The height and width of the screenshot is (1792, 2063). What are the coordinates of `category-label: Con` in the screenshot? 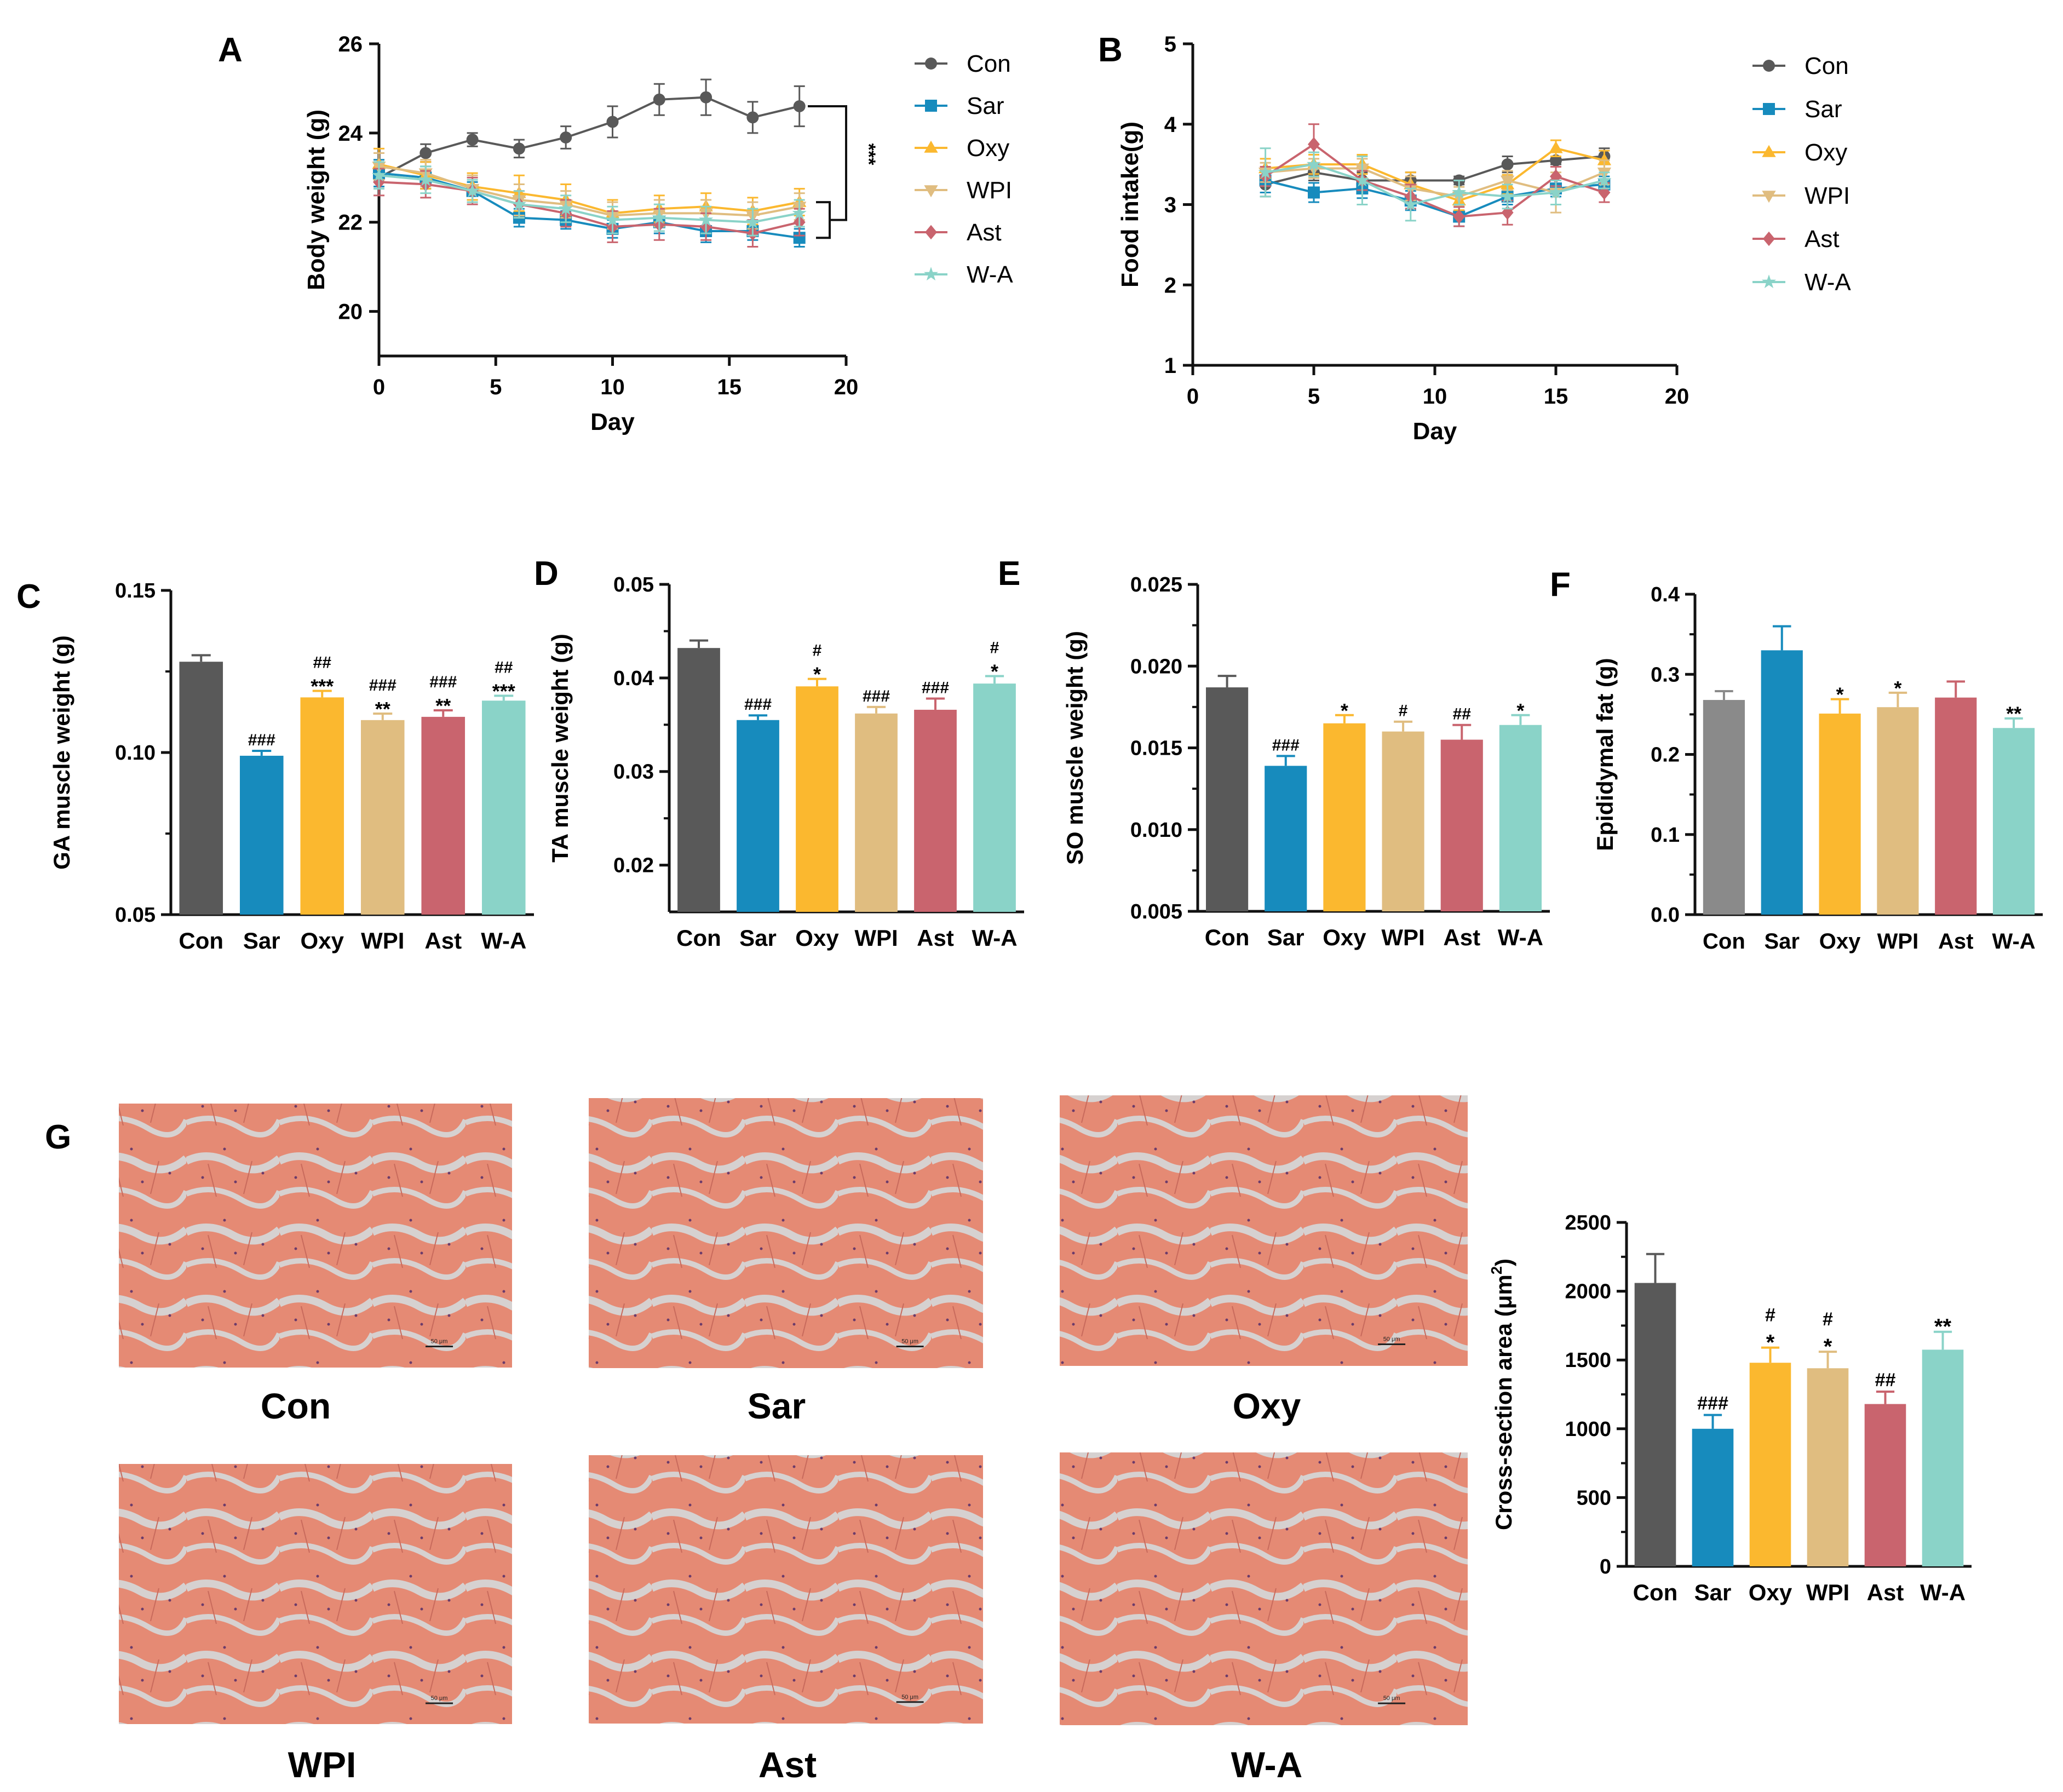 It's located at (1655, 1592).